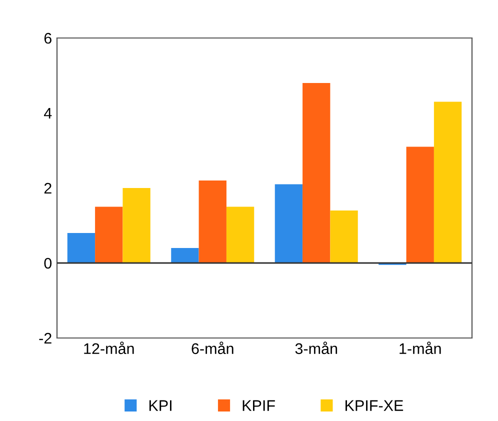  I want to click on legend-label: KPI, so click(160, 405).